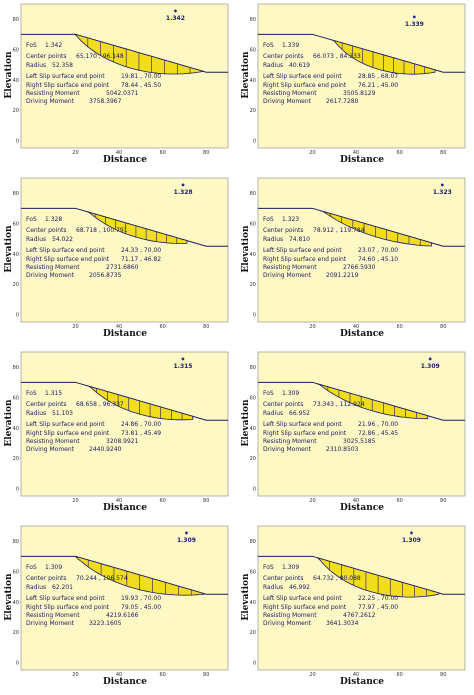 This screenshot has height=695, width=474. What do you see at coordinates (342, 102) in the screenshot?
I see `driving-value: 2617.7280` at bounding box center [342, 102].